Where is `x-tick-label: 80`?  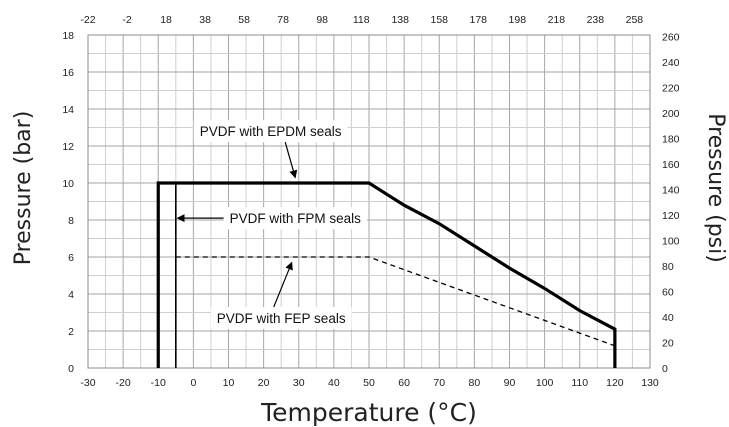
x-tick-label: 80 is located at coordinates (475, 383).